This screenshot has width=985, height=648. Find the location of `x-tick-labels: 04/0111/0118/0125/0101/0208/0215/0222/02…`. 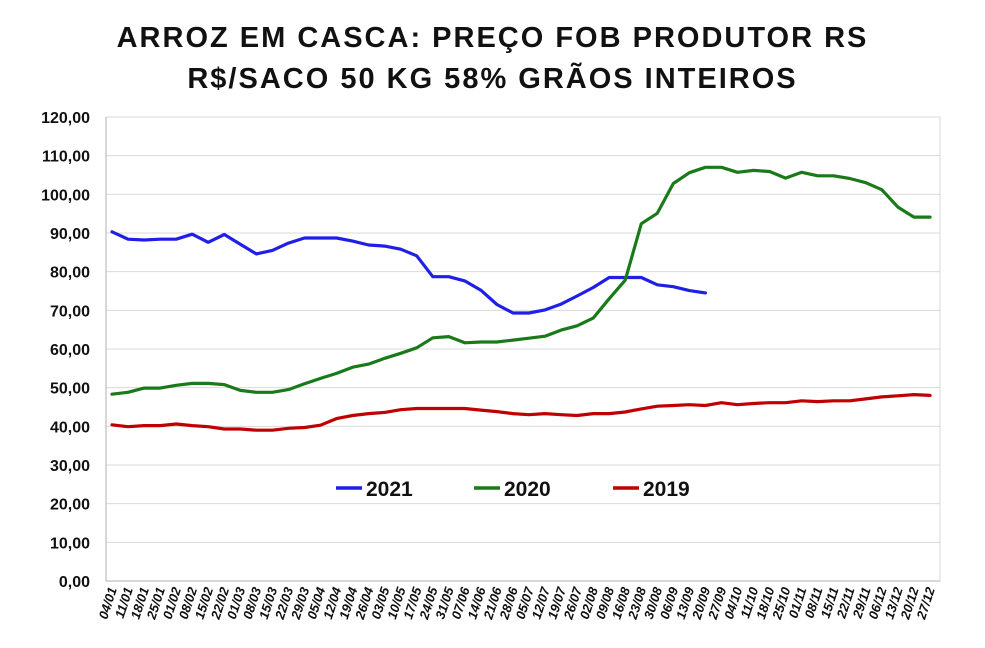

x-tick-labels: 04/0111/0118/0125/0101/0208/0215/0222/02… is located at coordinates (517, 603).